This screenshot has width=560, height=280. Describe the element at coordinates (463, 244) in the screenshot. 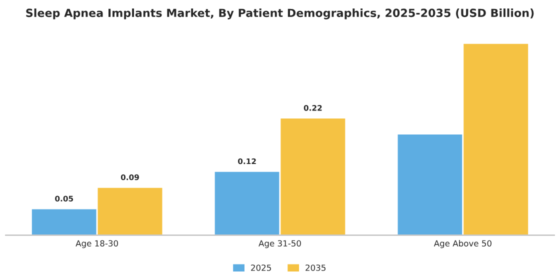

I see `x-tick-label: Age Above 50` at that location.